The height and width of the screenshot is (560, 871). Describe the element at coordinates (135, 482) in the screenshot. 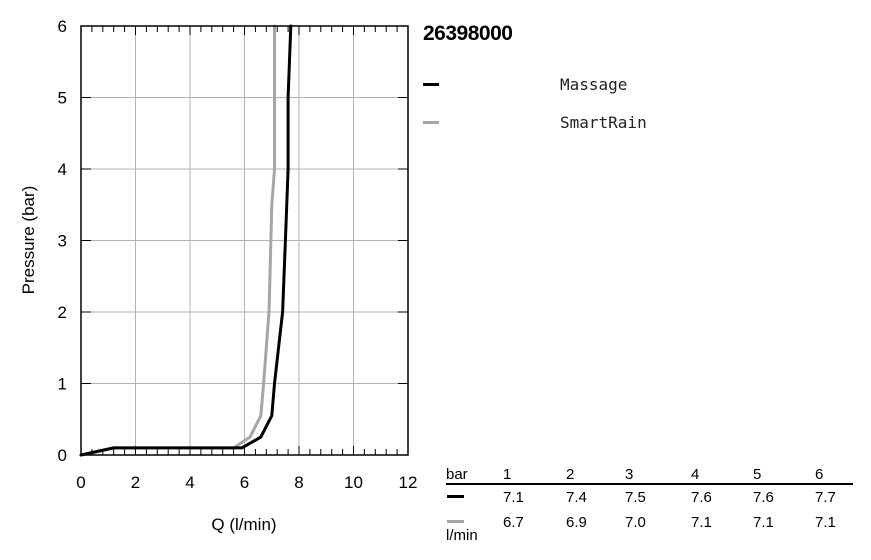

I see `x-tick-label: 2` at that location.